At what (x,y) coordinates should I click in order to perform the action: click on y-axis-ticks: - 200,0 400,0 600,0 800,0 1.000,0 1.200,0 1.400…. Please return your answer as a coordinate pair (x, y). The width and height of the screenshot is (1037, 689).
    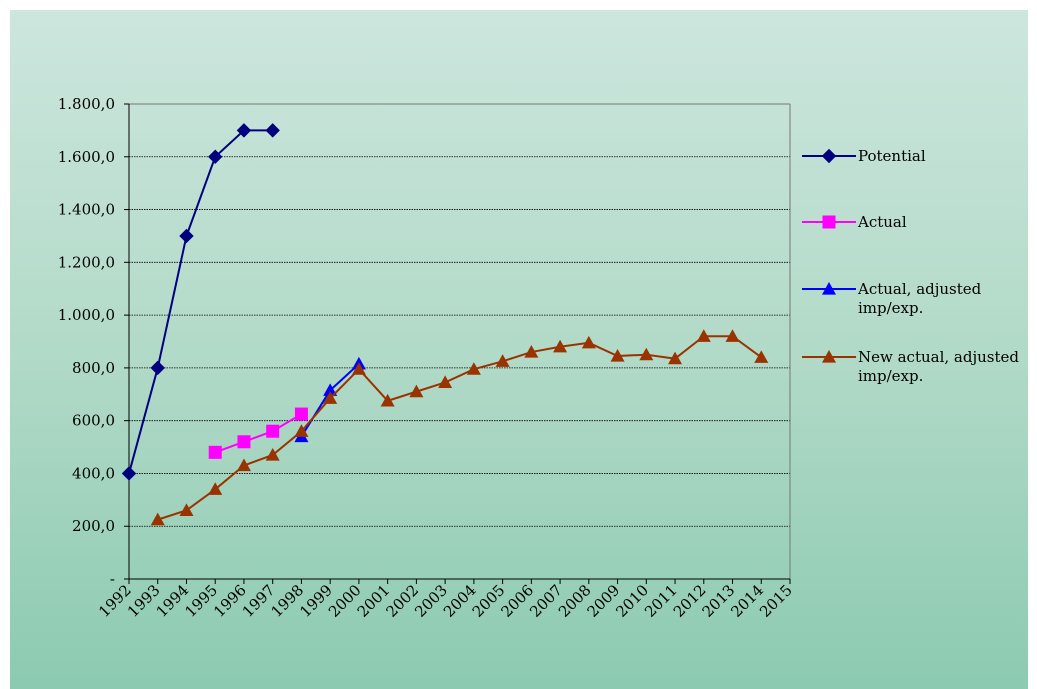
    Looking at the image, I should click on (93, 341).